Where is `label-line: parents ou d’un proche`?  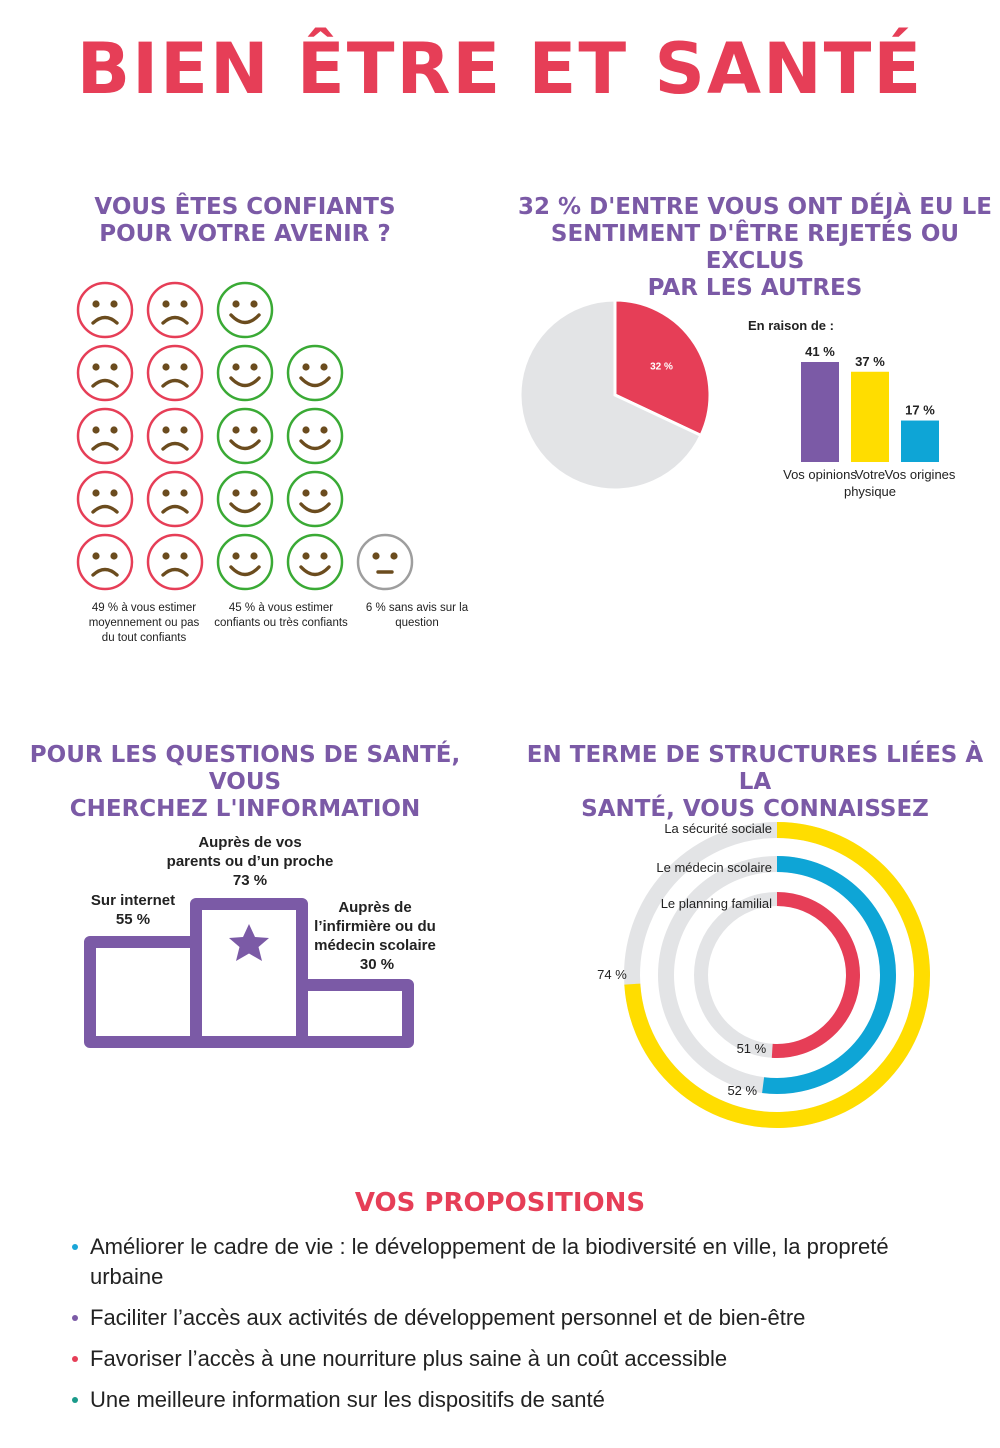 label-line: parents ou d’un proche is located at coordinates (250, 861).